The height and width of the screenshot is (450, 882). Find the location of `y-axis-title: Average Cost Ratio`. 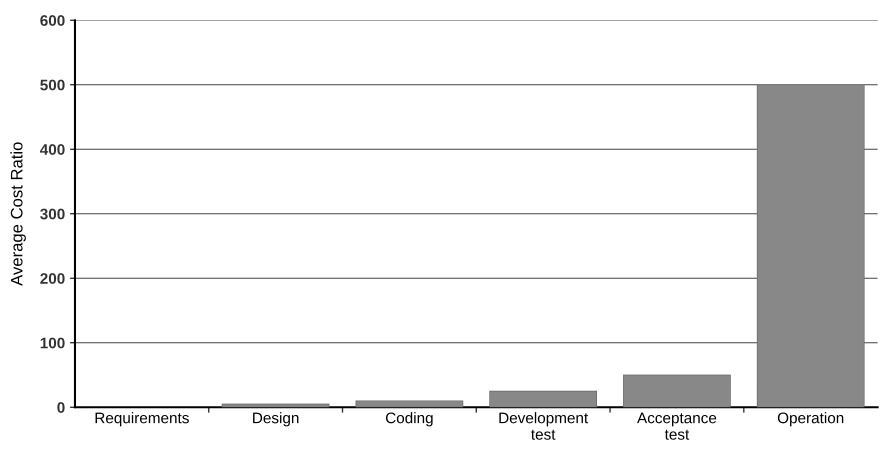

y-axis-title: Average Cost Ratio is located at coordinates (18, 214).